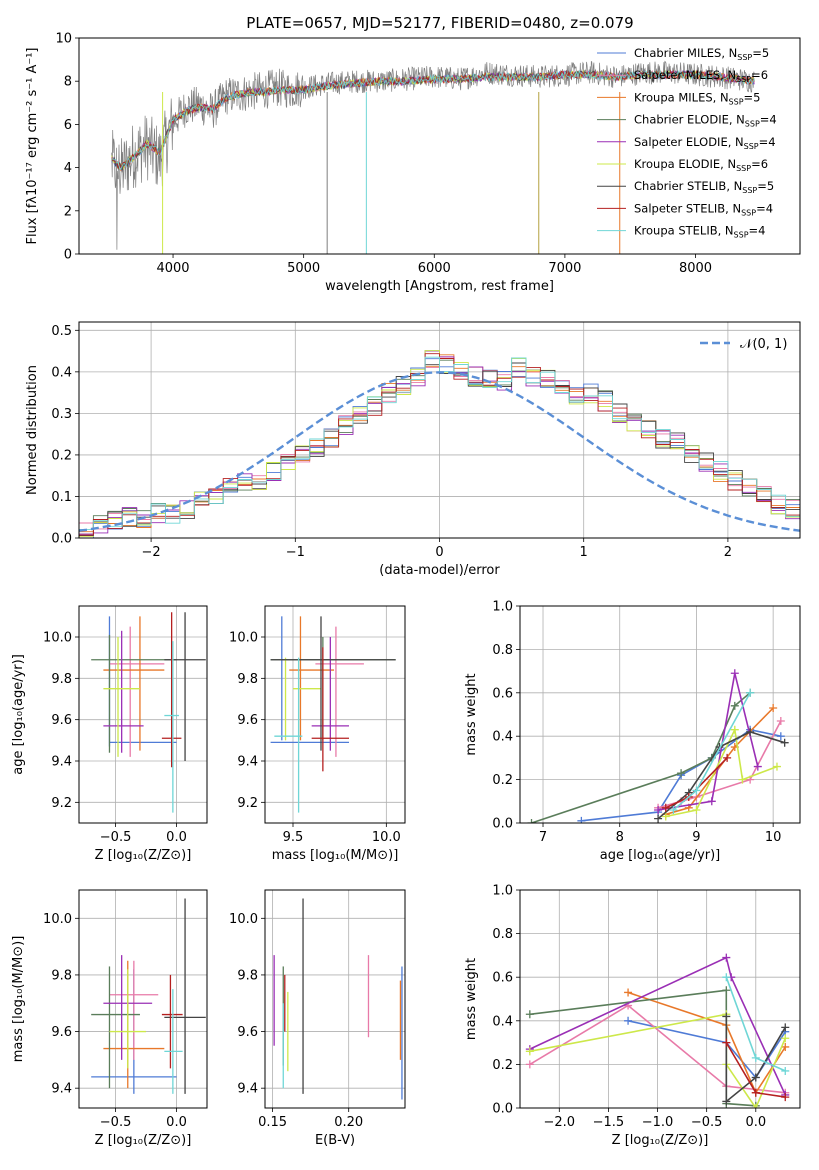 This screenshot has width=819, height=1170. I want to click on y-tick-label: 0.1, so click(61, 497).